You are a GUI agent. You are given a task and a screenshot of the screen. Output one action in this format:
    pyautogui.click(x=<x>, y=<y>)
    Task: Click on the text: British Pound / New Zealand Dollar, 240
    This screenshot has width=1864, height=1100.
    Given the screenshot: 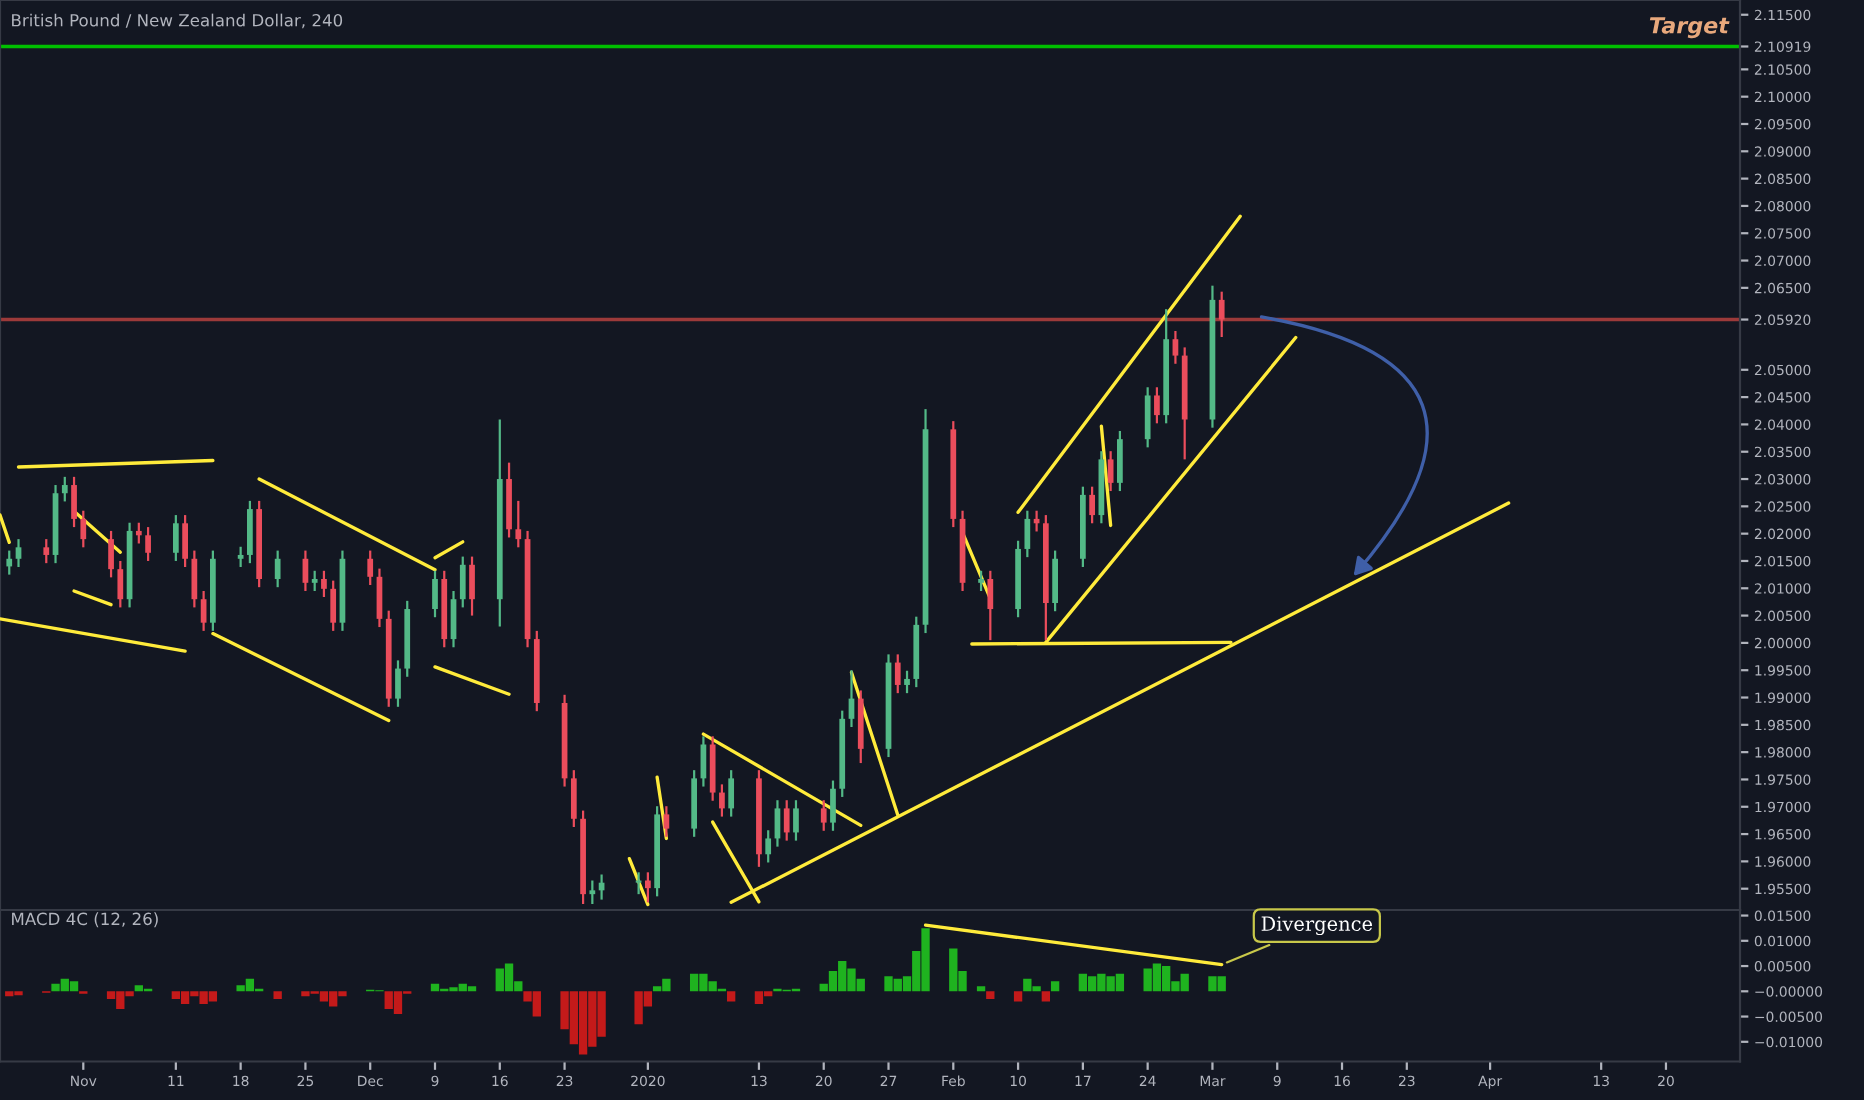 What is the action you would take?
    pyautogui.click(x=177, y=21)
    